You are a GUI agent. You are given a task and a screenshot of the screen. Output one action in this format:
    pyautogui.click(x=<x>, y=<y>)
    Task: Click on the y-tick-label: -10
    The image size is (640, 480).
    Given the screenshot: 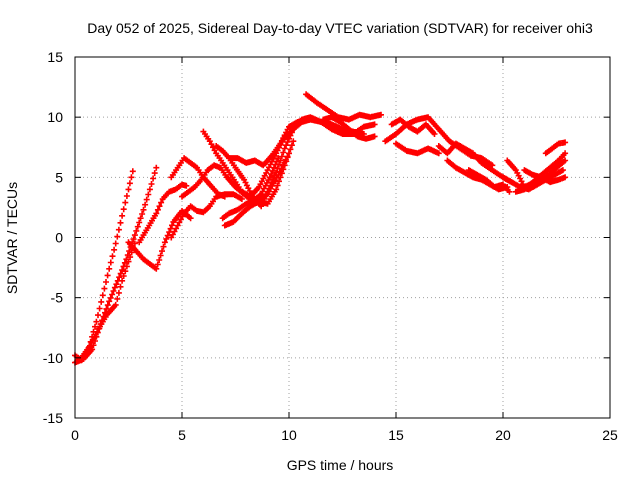 What is the action you would take?
    pyautogui.click(x=53, y=358)
    